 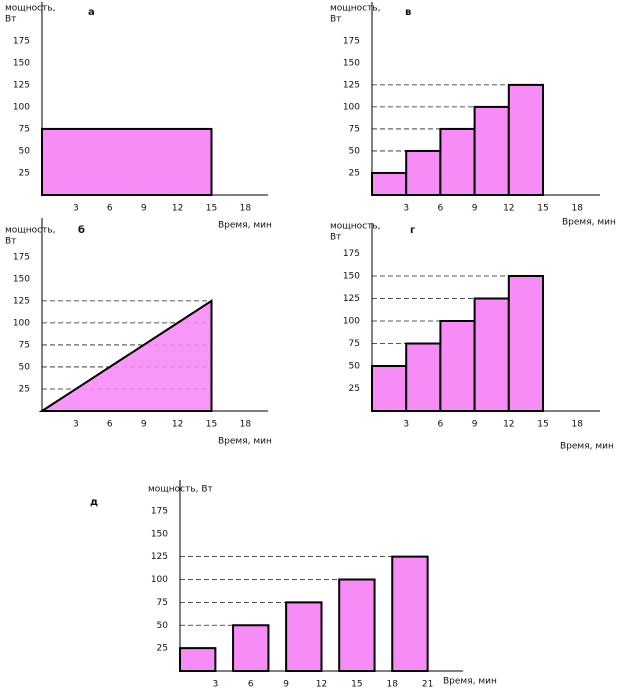 What do you see at coordinates (412, 230) in the screenshot?
I see `panel-letter: г` at bounding box center [412, 230].